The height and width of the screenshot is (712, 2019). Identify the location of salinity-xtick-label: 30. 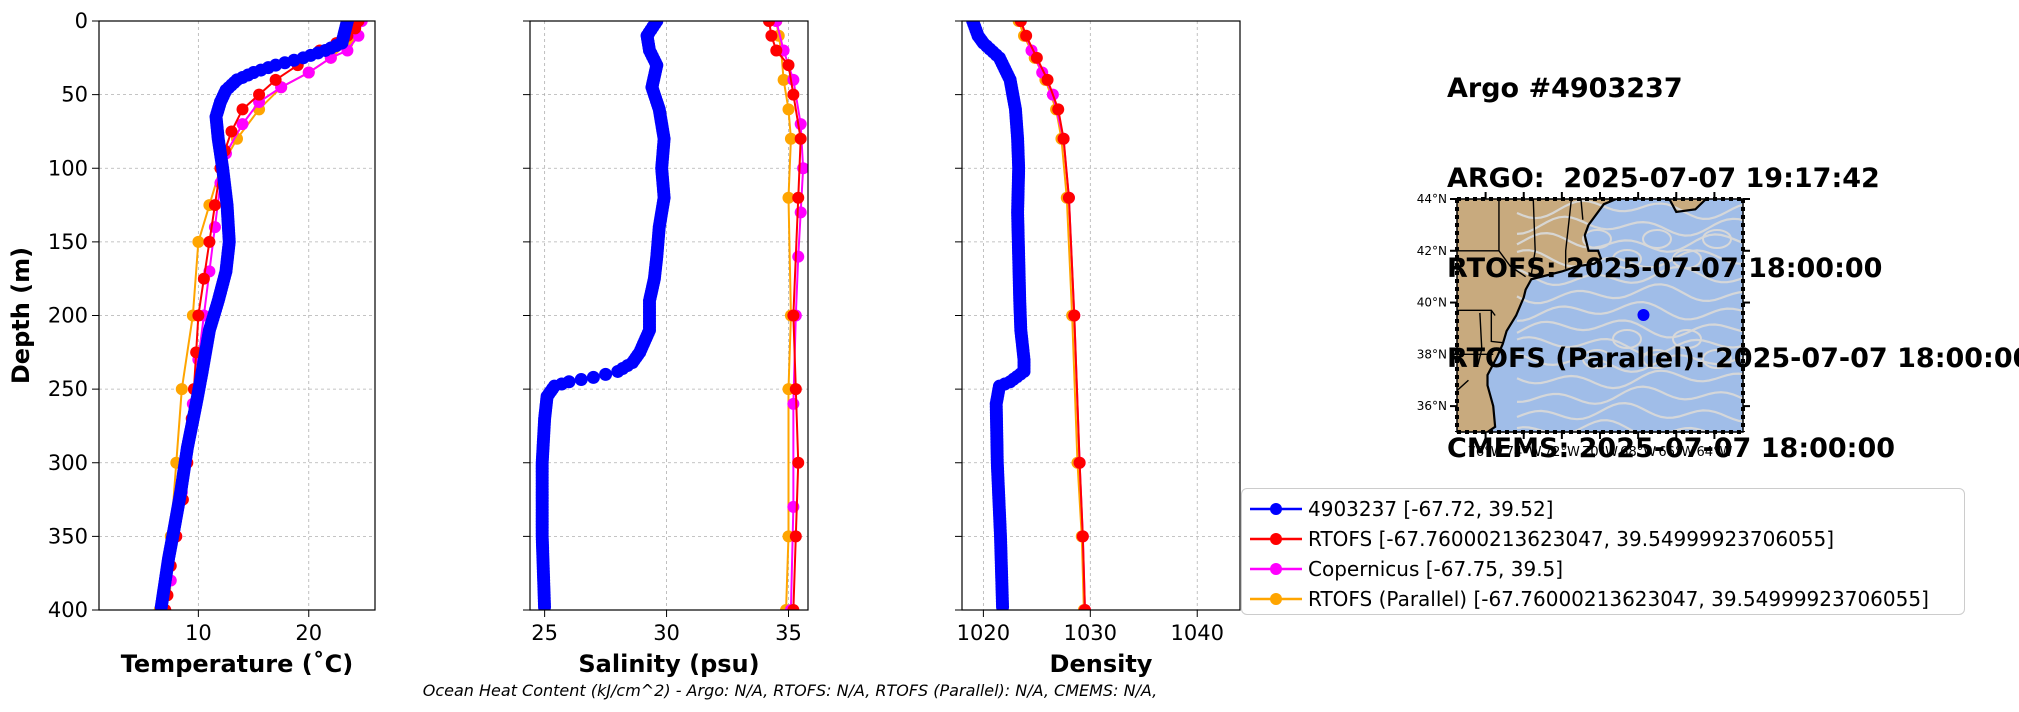
(666, 633).